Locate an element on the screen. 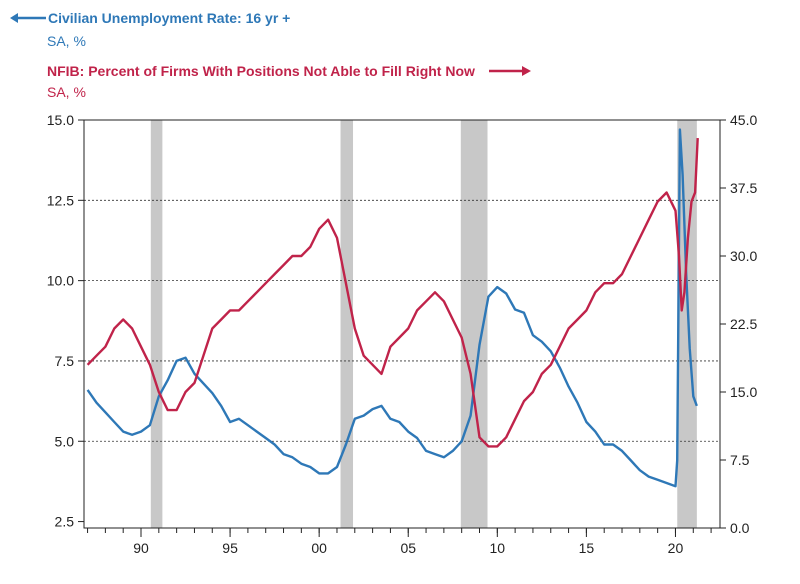  y-left-tick-label: 10.0 is located at coordinates (60, 281).